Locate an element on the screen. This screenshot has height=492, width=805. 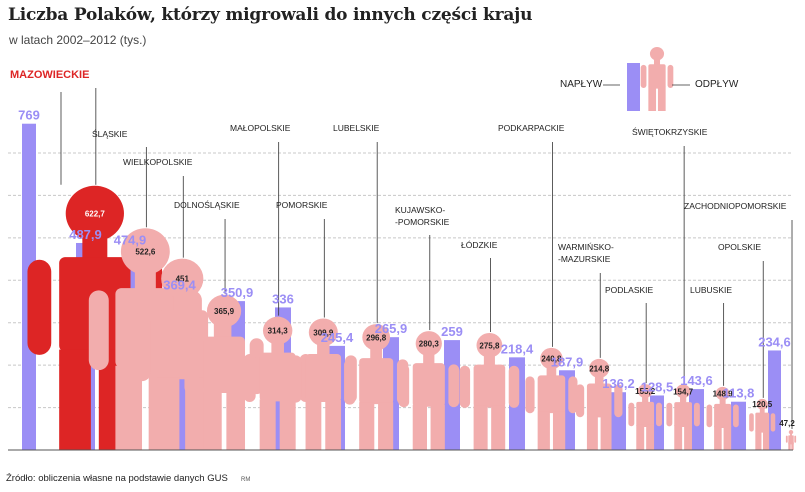
legend-outflow-person-neck is located at coordinates (657, 63).